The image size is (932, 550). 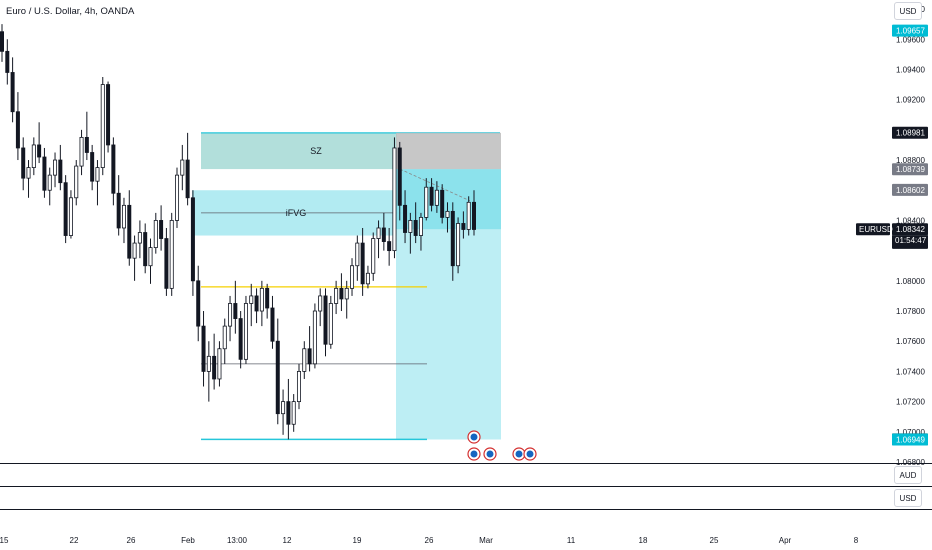 What do you see at coordinates (910, 402) in the screenshot?
I see `price-tick-label: 1.07200` at bounding box center [910, 402].